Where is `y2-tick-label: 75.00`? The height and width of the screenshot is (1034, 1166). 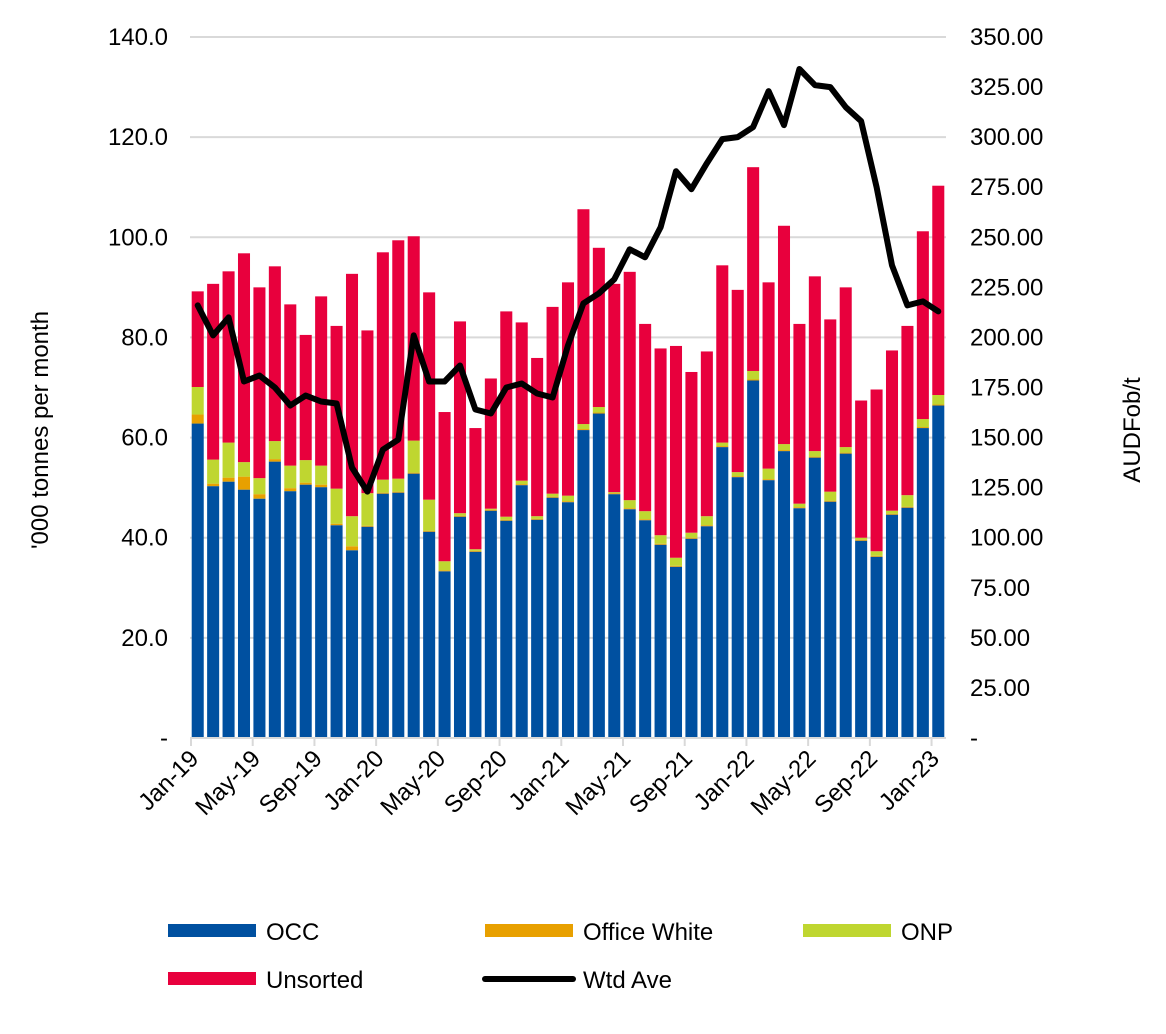 y2-tick-label: 75.00 is located at coordinates (1000, 588).